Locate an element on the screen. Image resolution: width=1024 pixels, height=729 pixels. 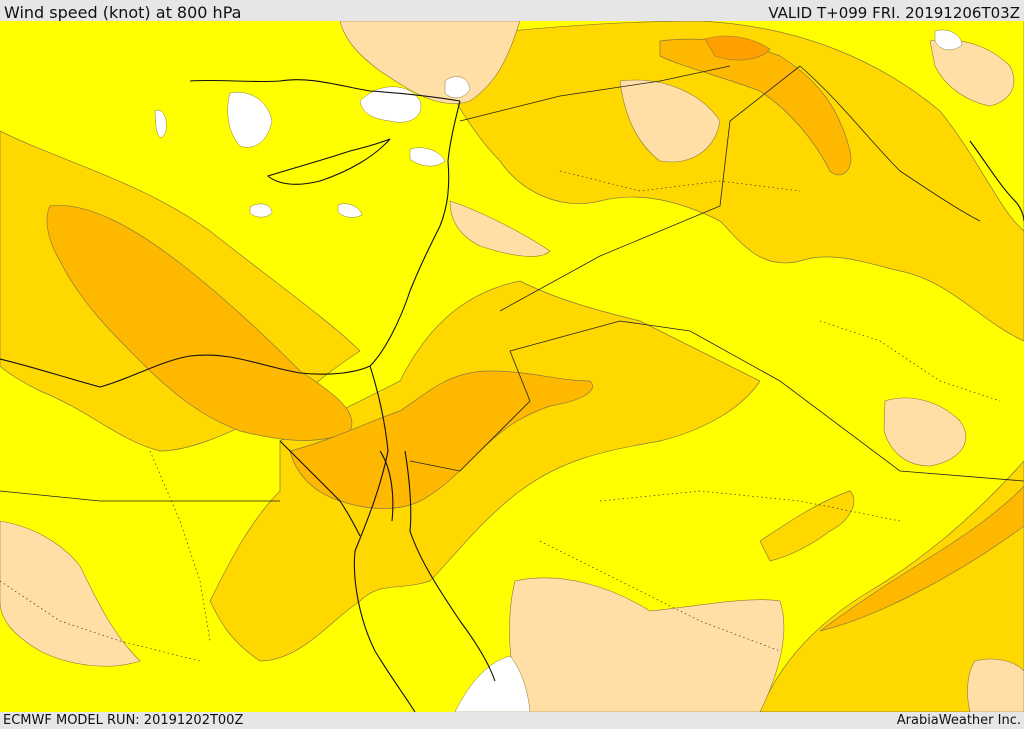
band-peach-sudan is located at coordinates (70, 593).